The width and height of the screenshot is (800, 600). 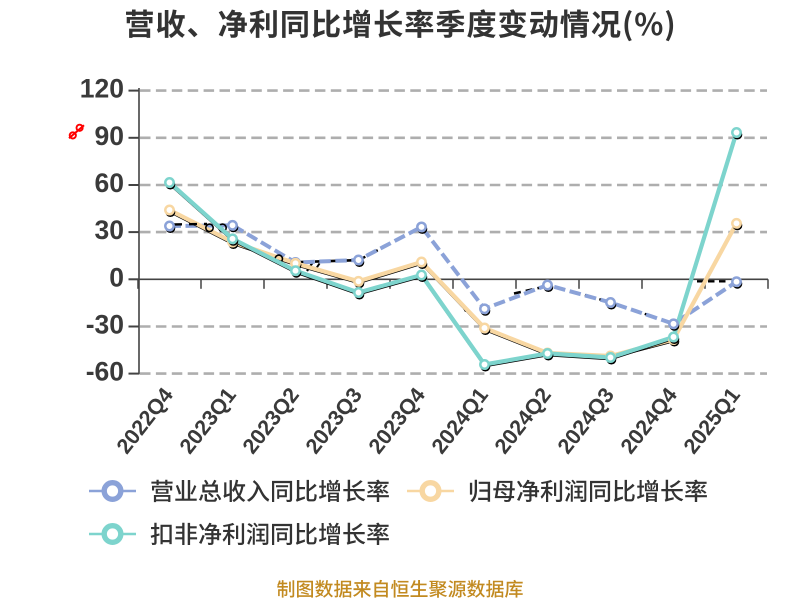 What do you see at coordinates (208, 420) in the screenshot?
I see `svg-text: 2023Q1` at bounding box center [208, 420].